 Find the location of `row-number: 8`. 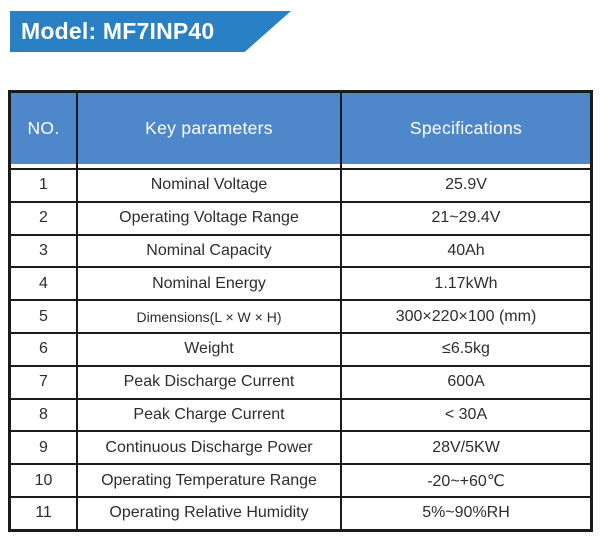

row-number: 8 is located at coordinates (44, 415).